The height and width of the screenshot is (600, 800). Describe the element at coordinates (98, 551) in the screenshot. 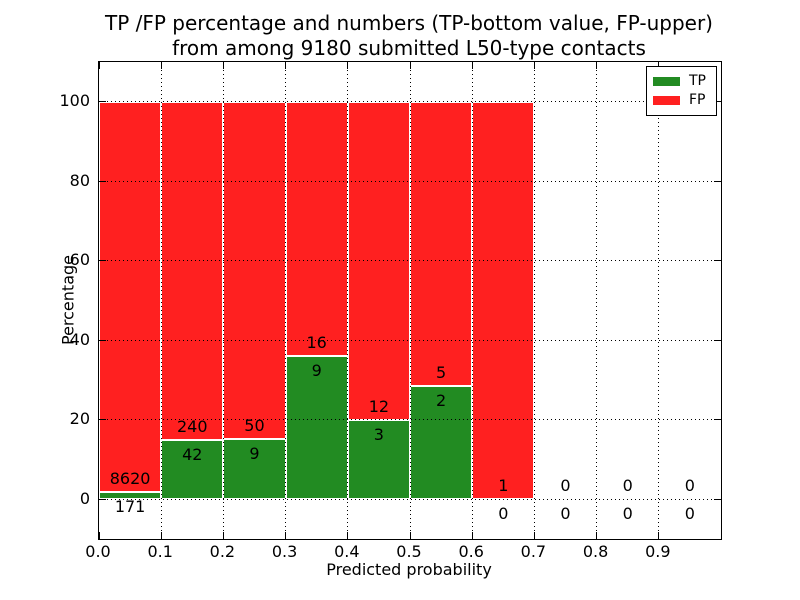

I see `x-tick-label: 0.0` at that location.